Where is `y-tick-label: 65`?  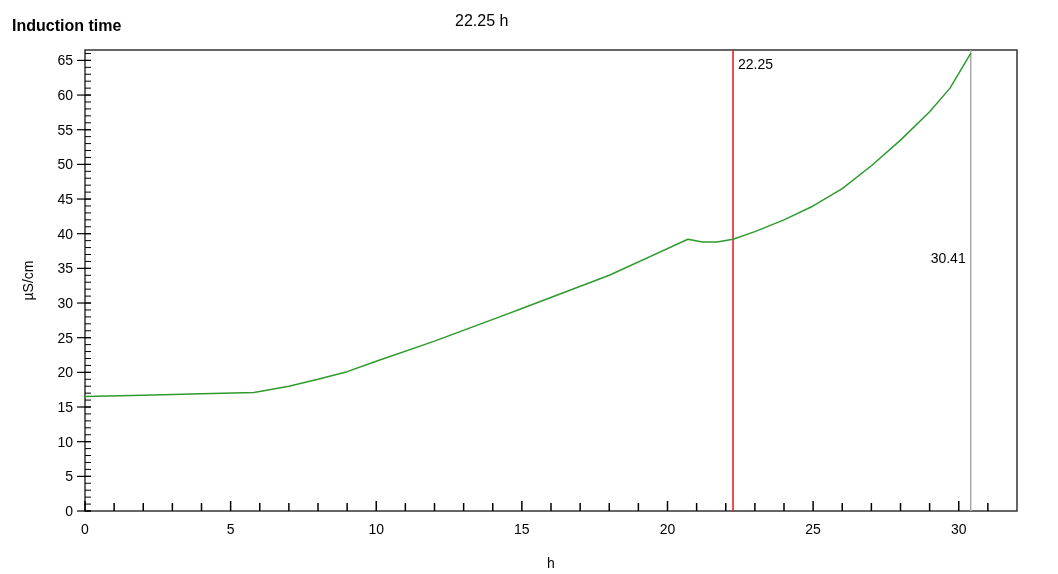 y-tick-label: 65 is located at coordinates (65, 60).